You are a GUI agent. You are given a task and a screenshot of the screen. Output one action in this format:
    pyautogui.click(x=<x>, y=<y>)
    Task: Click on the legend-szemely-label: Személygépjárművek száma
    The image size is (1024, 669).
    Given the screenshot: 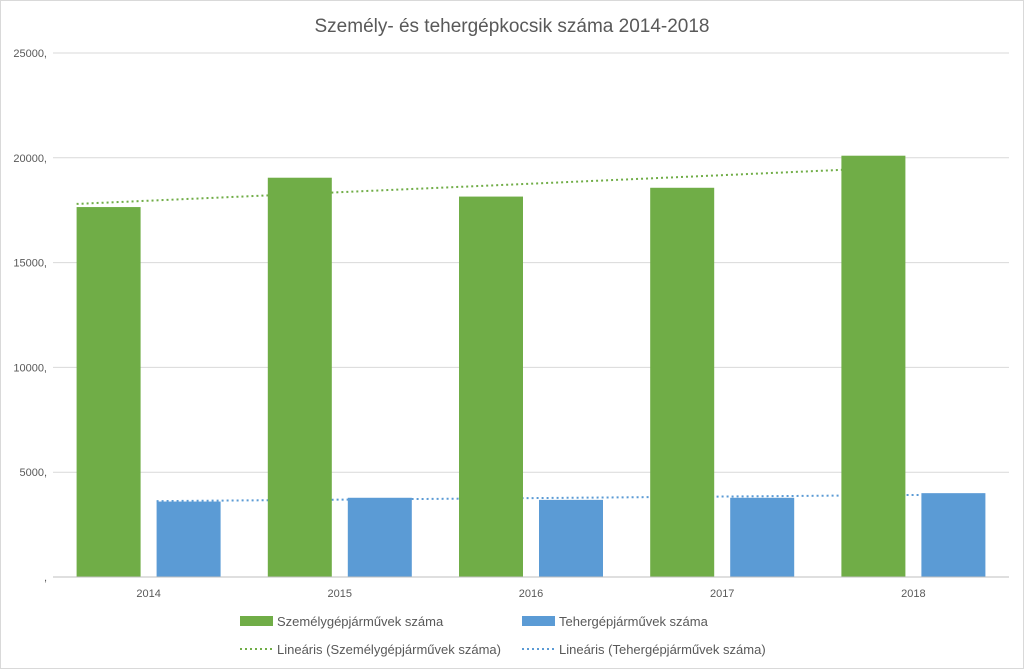 What is the action you would take?
    pyautogui.click(x=360, y=621)
    